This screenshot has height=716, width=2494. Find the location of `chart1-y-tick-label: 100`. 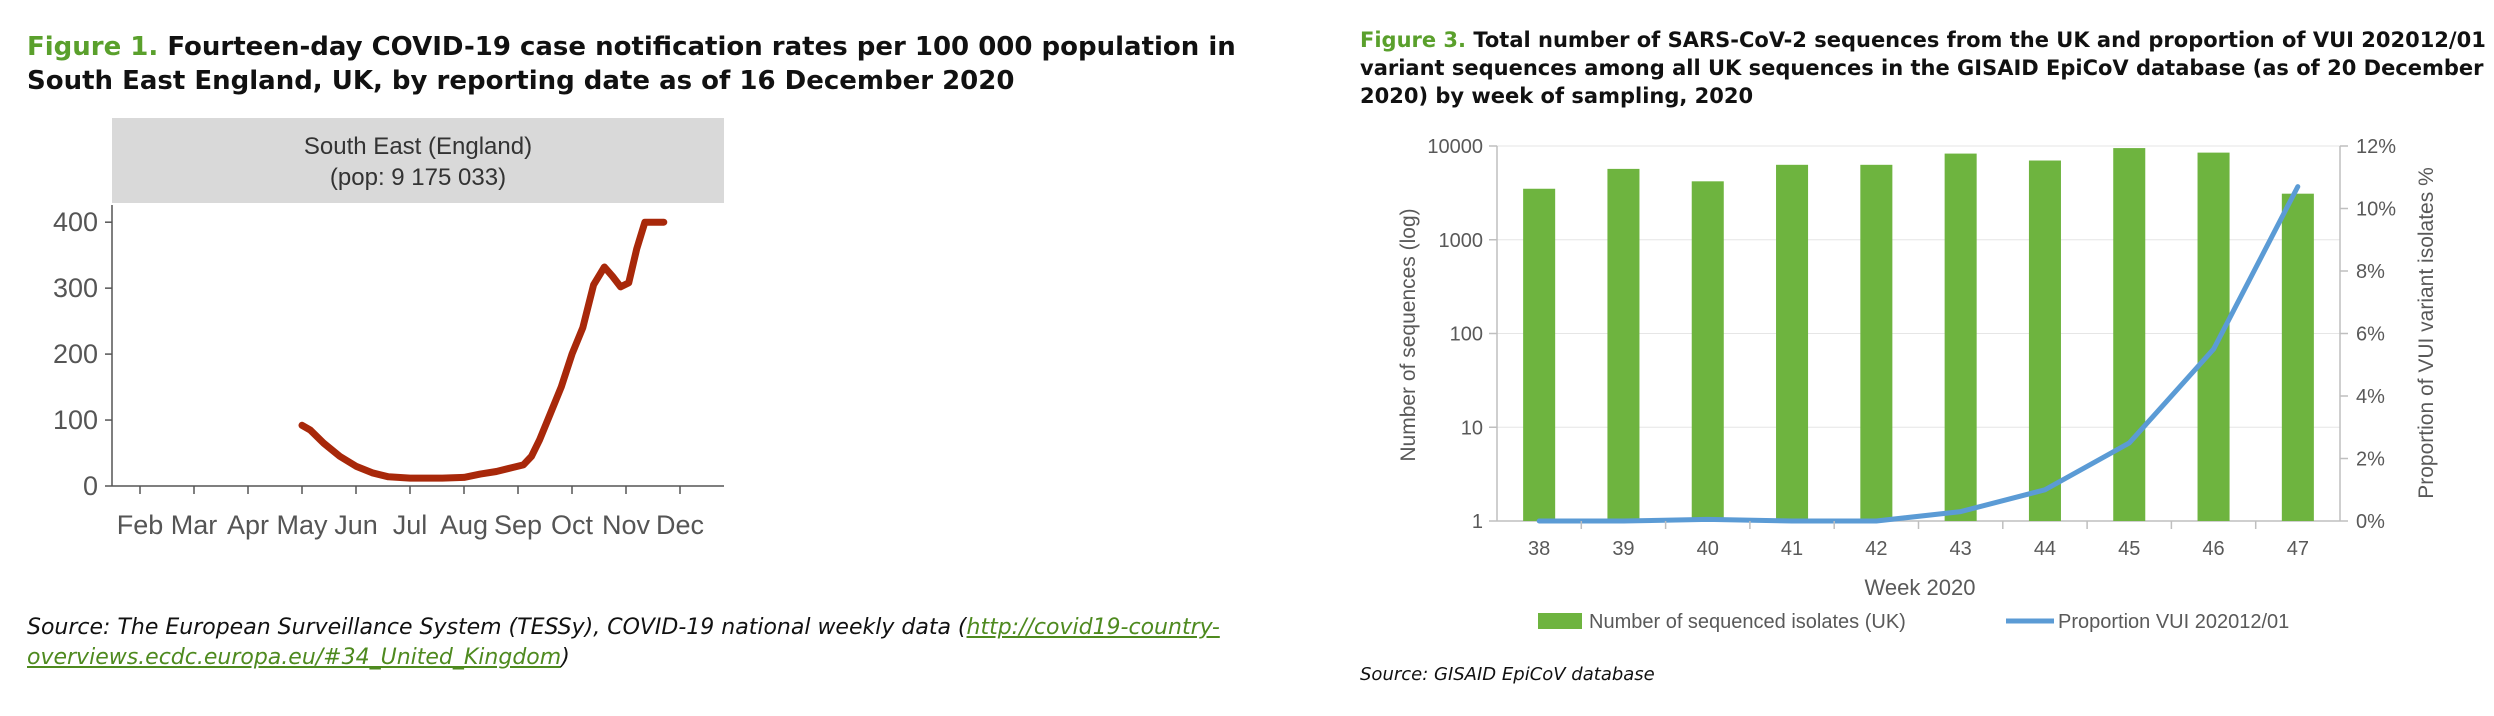

chart1-y-tick-label: 100 is located at coordinates (75, 420).